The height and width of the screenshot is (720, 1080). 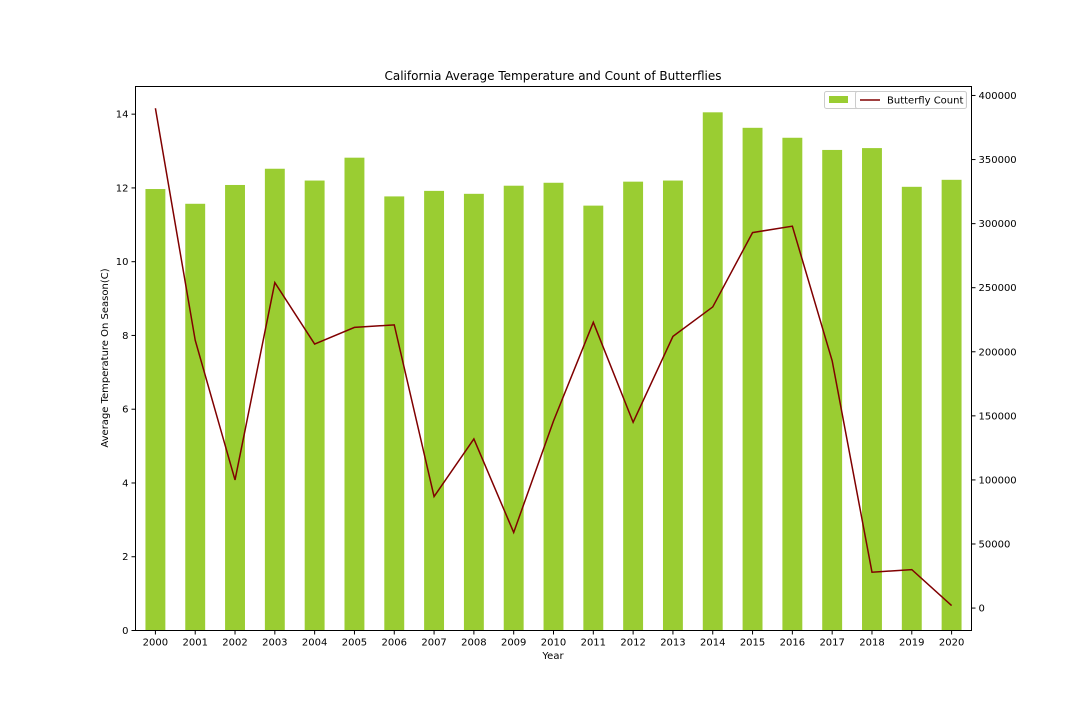 I want to click on bar-2012, so click(x=633, y=406).